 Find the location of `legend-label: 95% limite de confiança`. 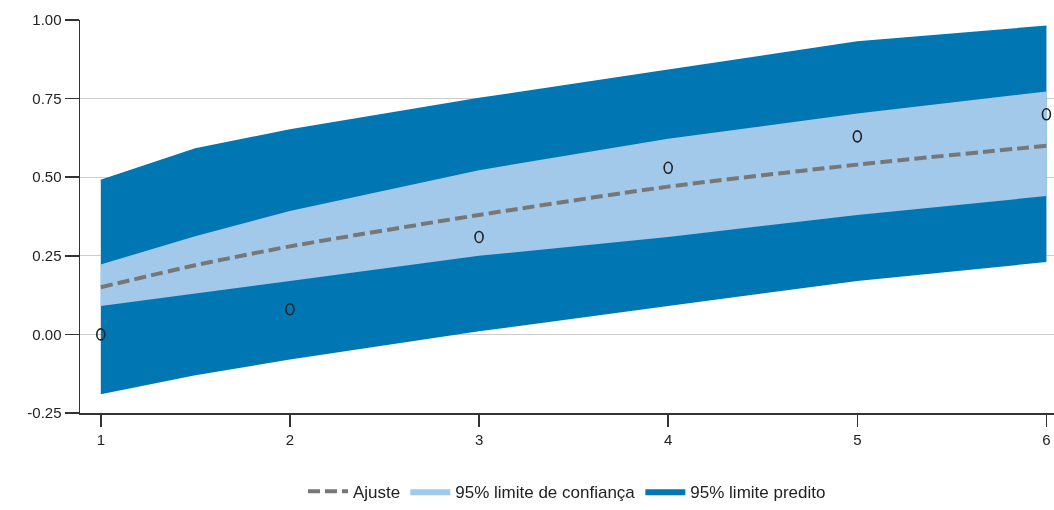

legend-label: 95% limite de confiança is located at coordinates (545, 492).